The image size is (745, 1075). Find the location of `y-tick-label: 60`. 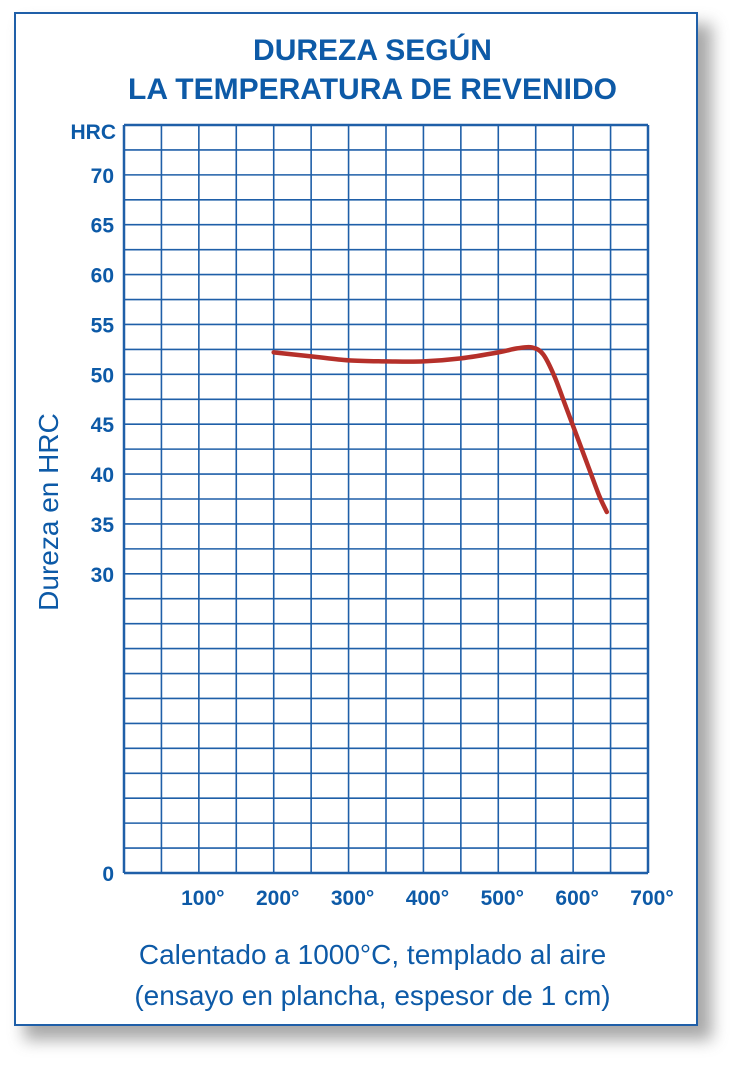

y-tick-label: 60 is located at coordinates (102, 276).